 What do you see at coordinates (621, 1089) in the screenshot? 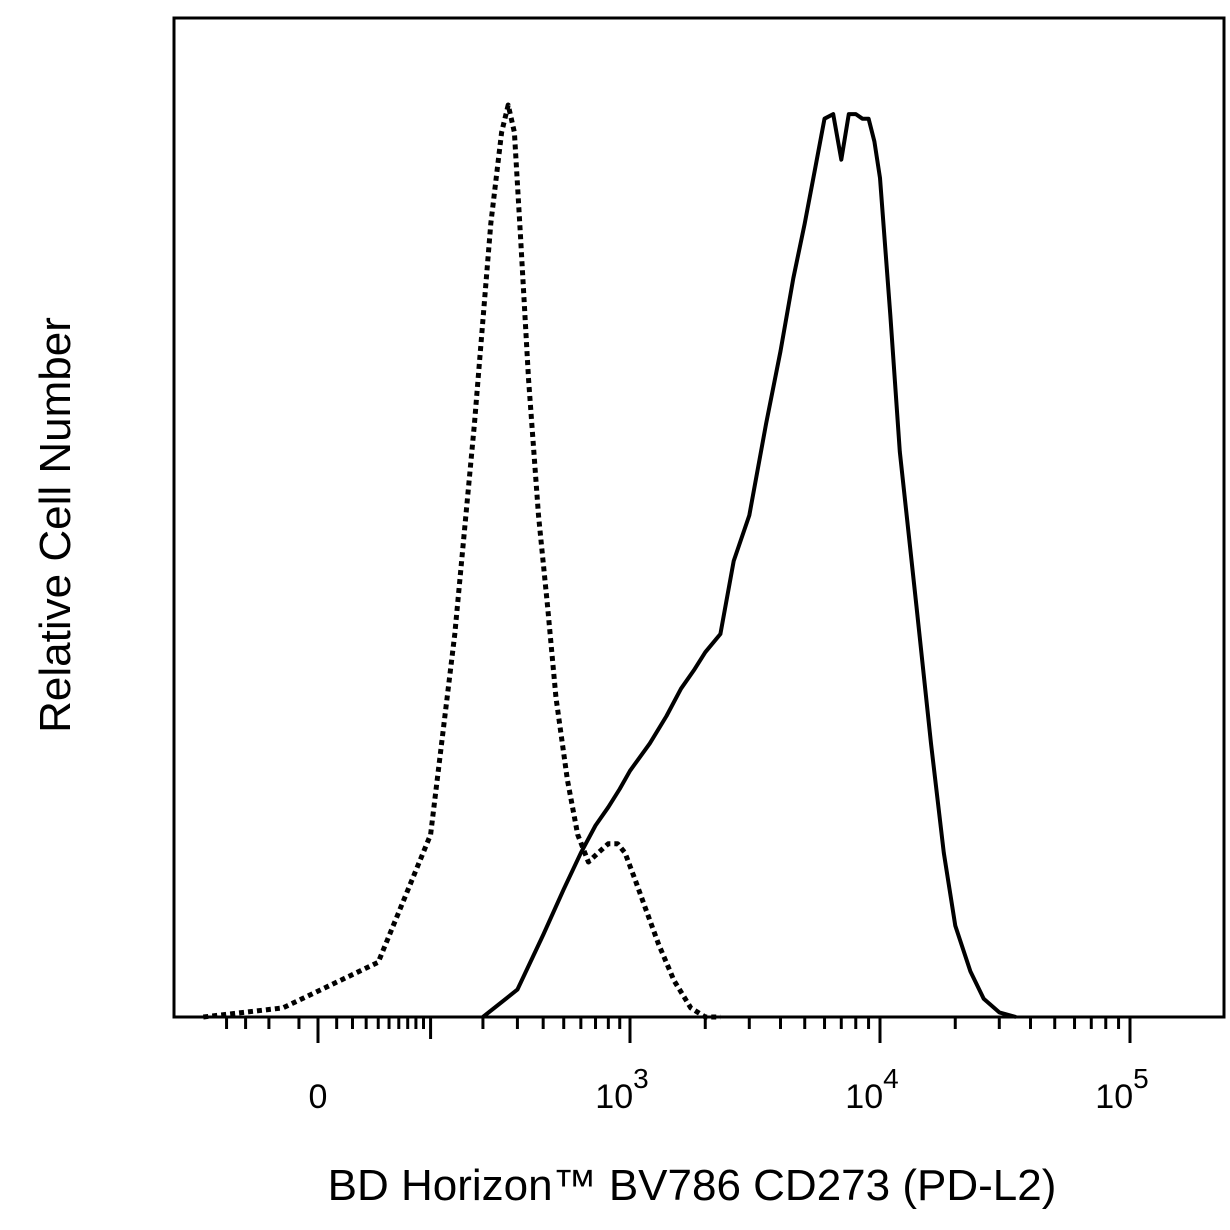
I see `x-tick-label: 10³` at bounding box center [621, 1089].